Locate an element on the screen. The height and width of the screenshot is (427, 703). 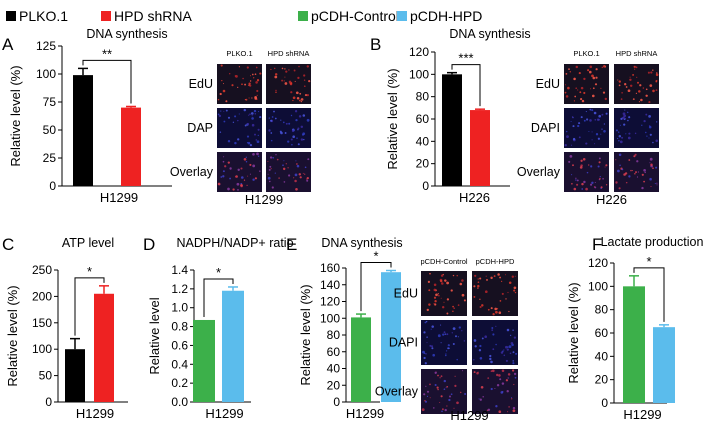
bar-hpd-shrna is located at coordinates (104, 347).